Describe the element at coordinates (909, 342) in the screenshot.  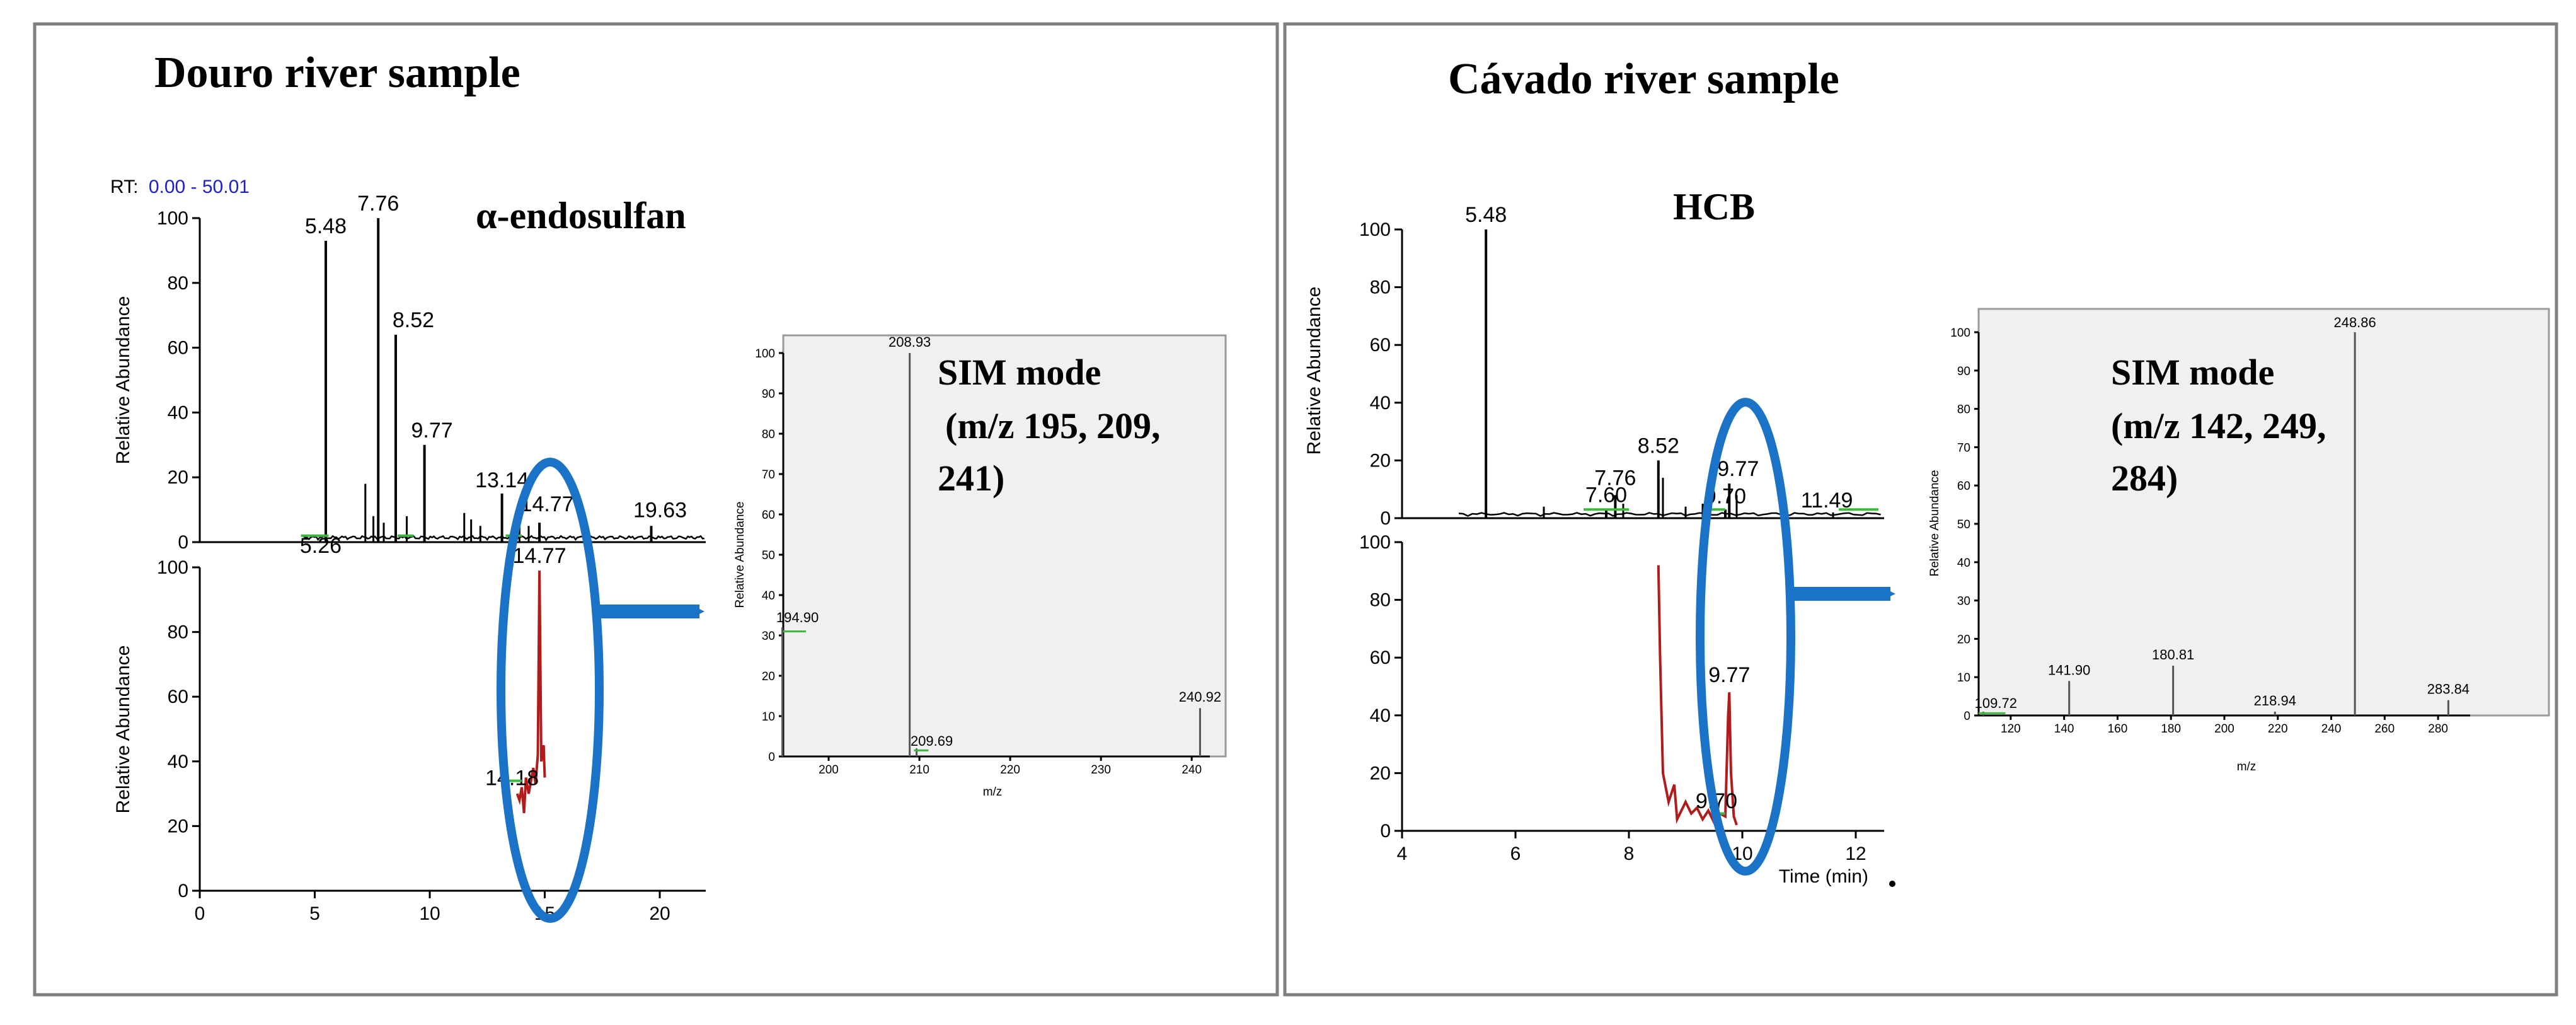
I see `spectrum-peak-label: 208.93` at that location.